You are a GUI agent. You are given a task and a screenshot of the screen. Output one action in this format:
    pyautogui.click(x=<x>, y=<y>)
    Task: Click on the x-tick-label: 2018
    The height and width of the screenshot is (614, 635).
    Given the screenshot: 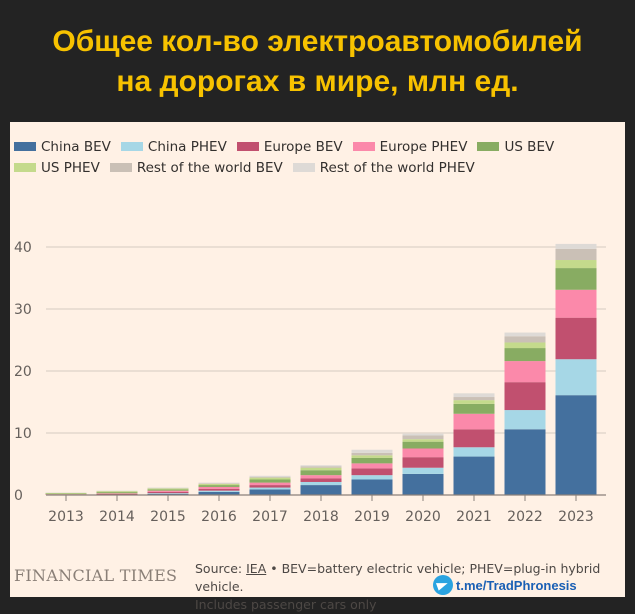 What is the action you would take?
    pyautogui.click(x=321, y=517)
    